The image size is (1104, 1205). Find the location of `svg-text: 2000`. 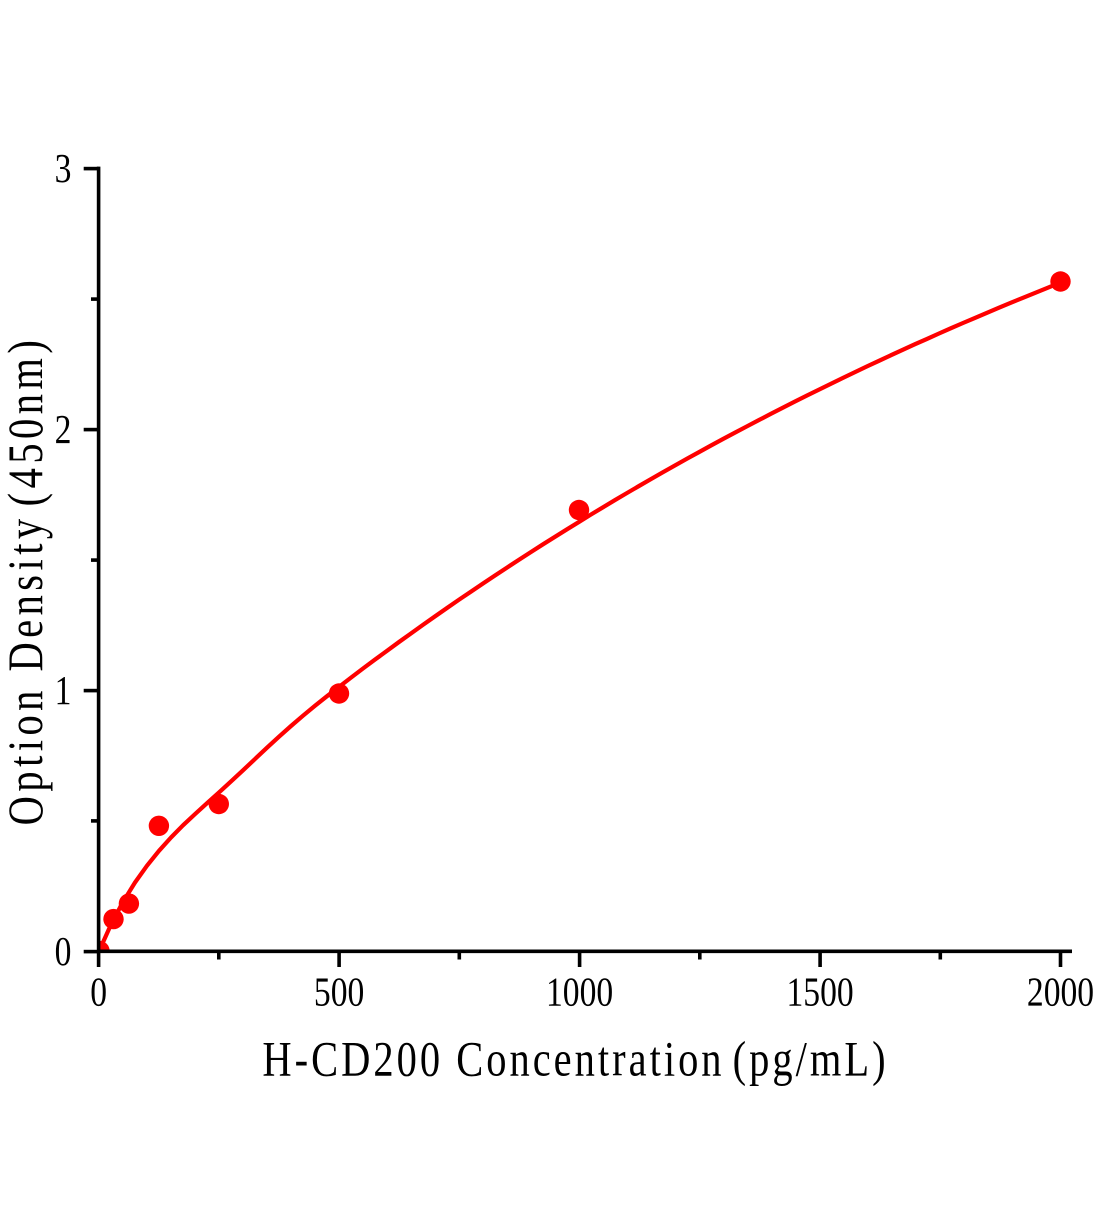

svg-text: 2000 is located at coordinates (1060, 993).